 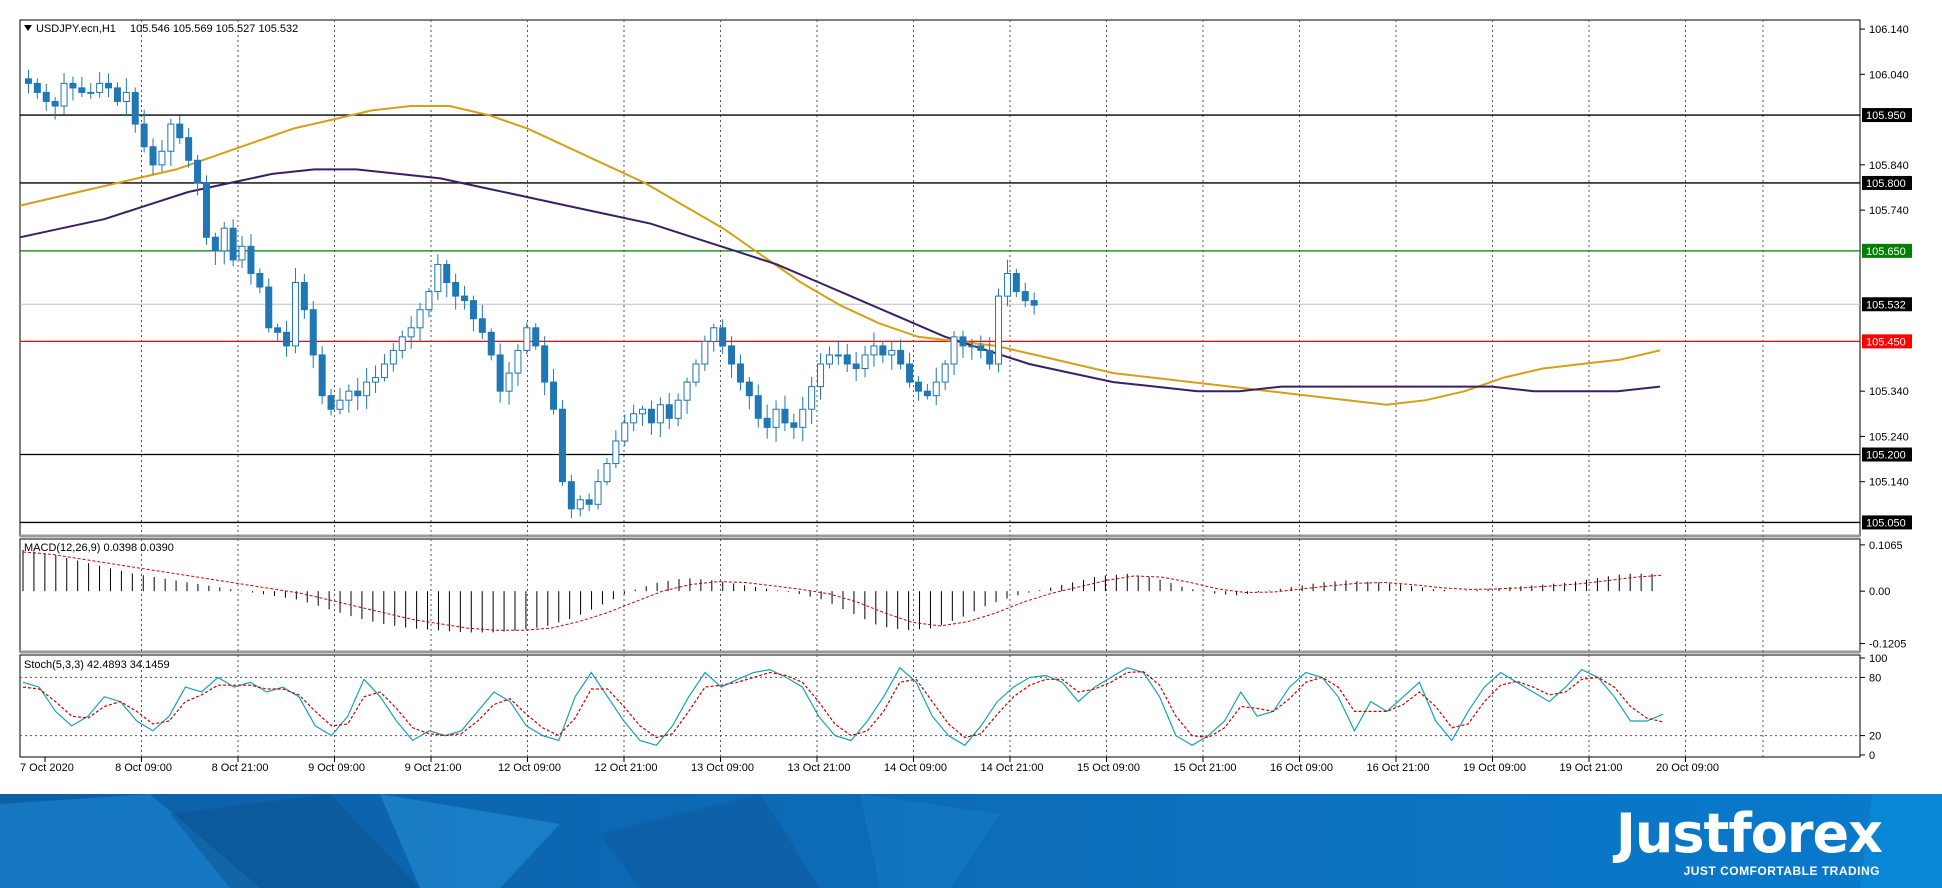 I want to click on x-tick-label: 15 Oct 09:00, so click(x=1108, y=768).